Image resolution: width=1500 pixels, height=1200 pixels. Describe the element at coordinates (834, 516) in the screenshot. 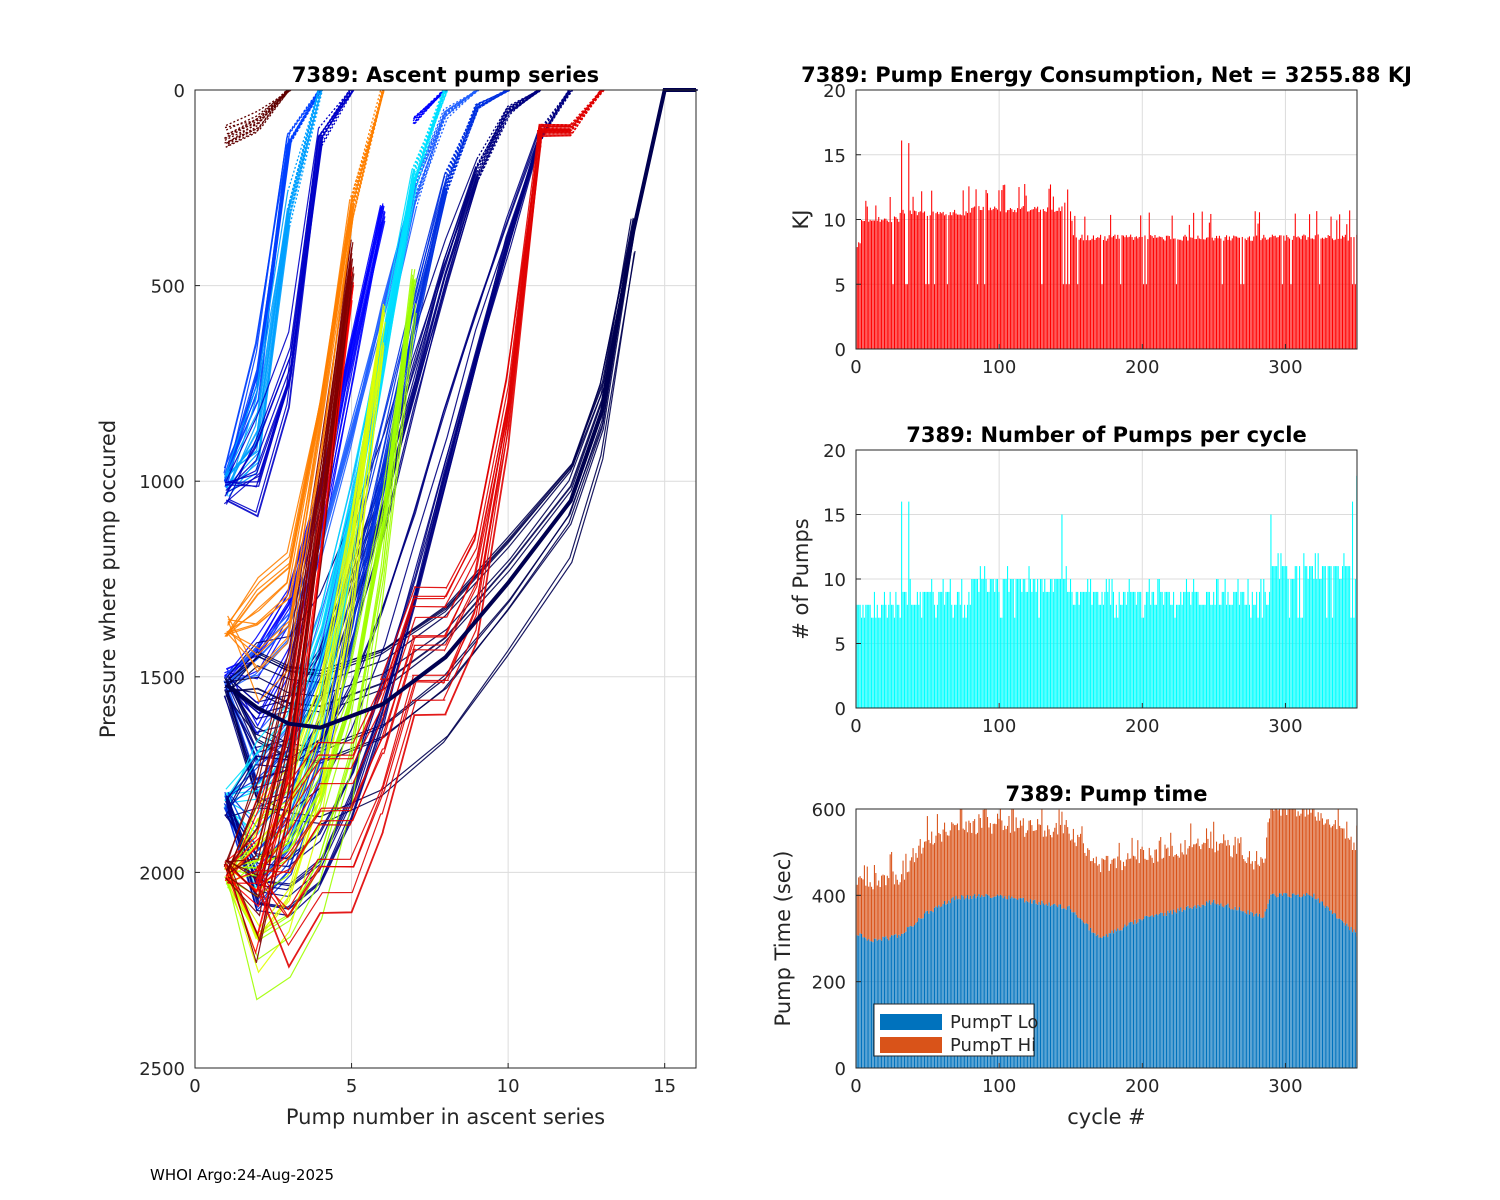

I see `y-tick-label: 15` at that location.